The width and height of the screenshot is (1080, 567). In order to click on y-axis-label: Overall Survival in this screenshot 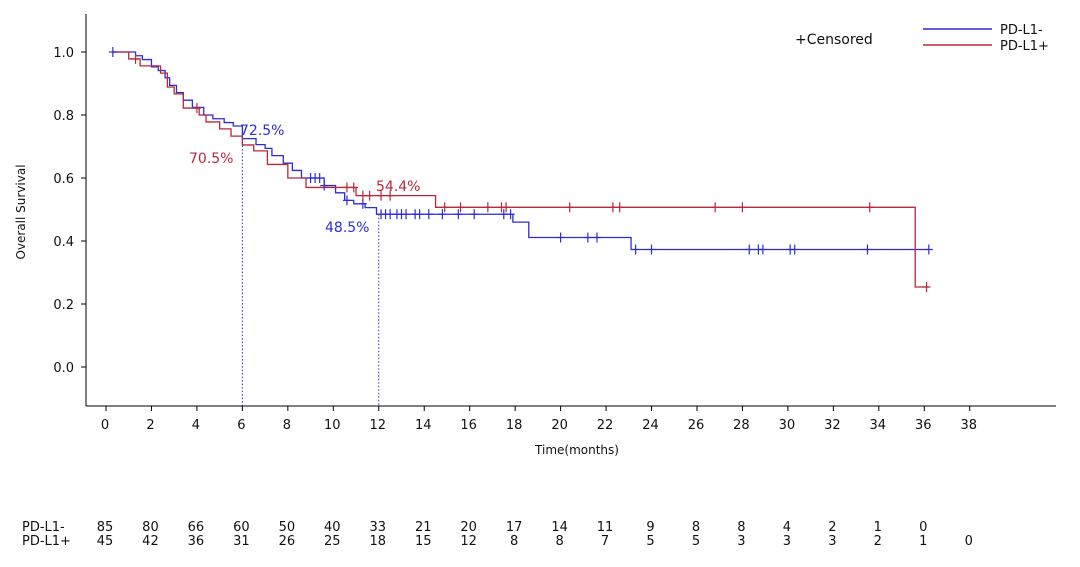, I will do `click(21, 211)`.